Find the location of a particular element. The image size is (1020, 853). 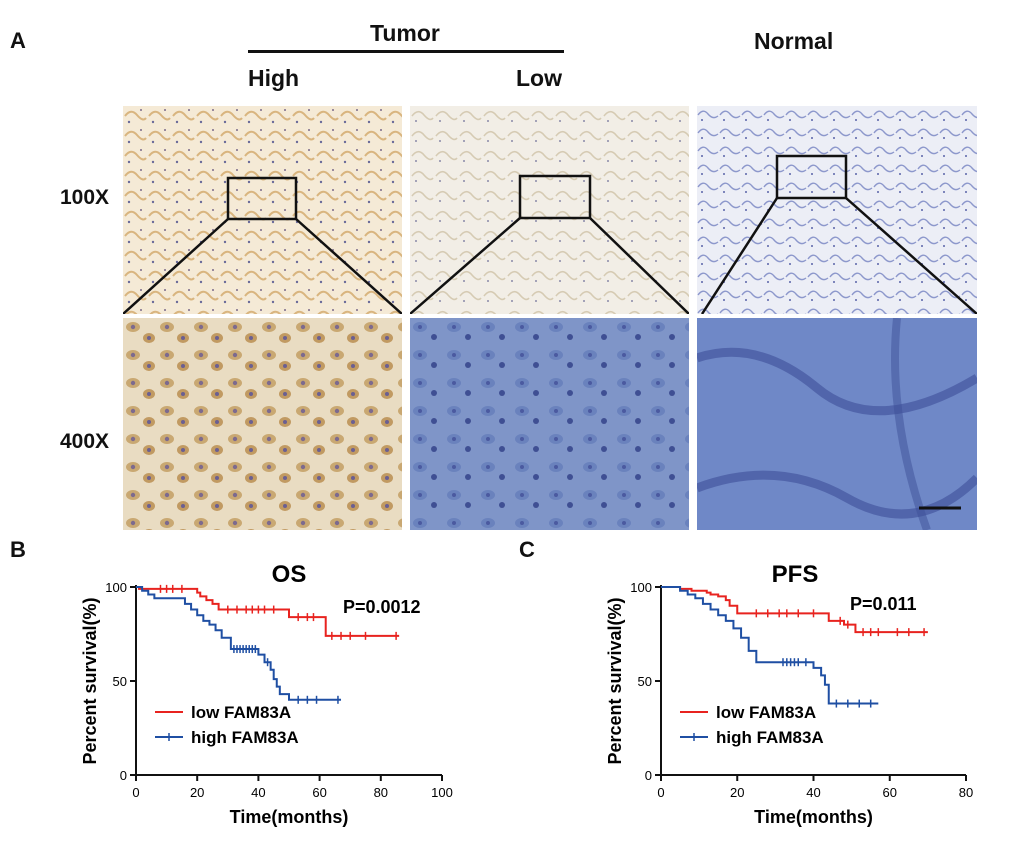

chart-title: PFS is located at coordinates (795, 574).